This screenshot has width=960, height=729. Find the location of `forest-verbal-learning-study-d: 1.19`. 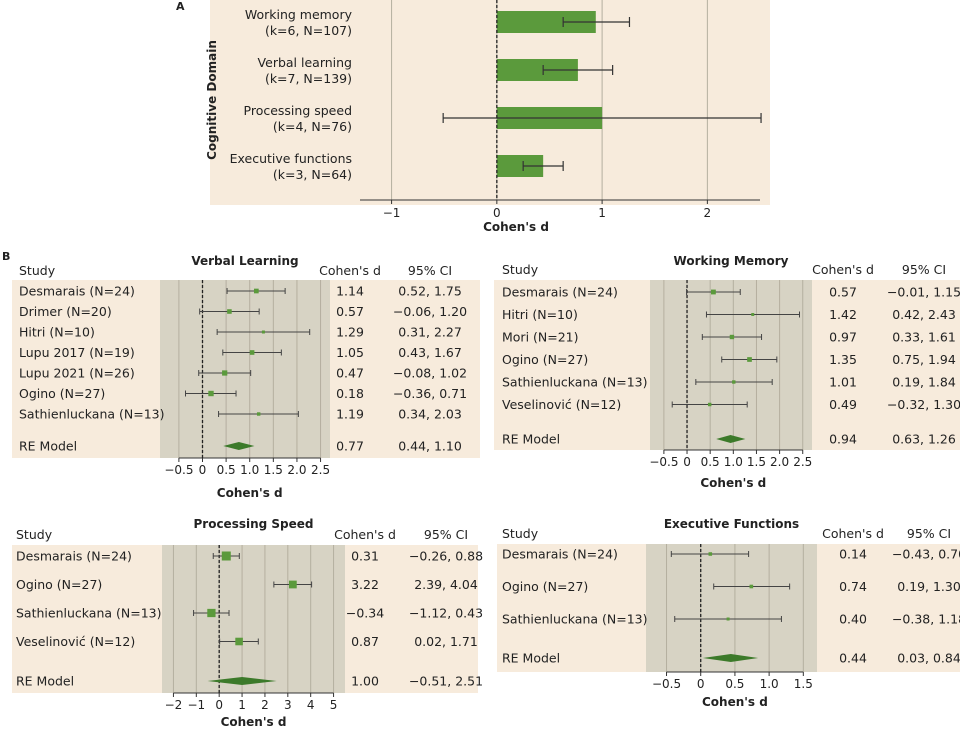

forest-verbal-learning-study-d: 1.19 is located at coordinates (350, 414).